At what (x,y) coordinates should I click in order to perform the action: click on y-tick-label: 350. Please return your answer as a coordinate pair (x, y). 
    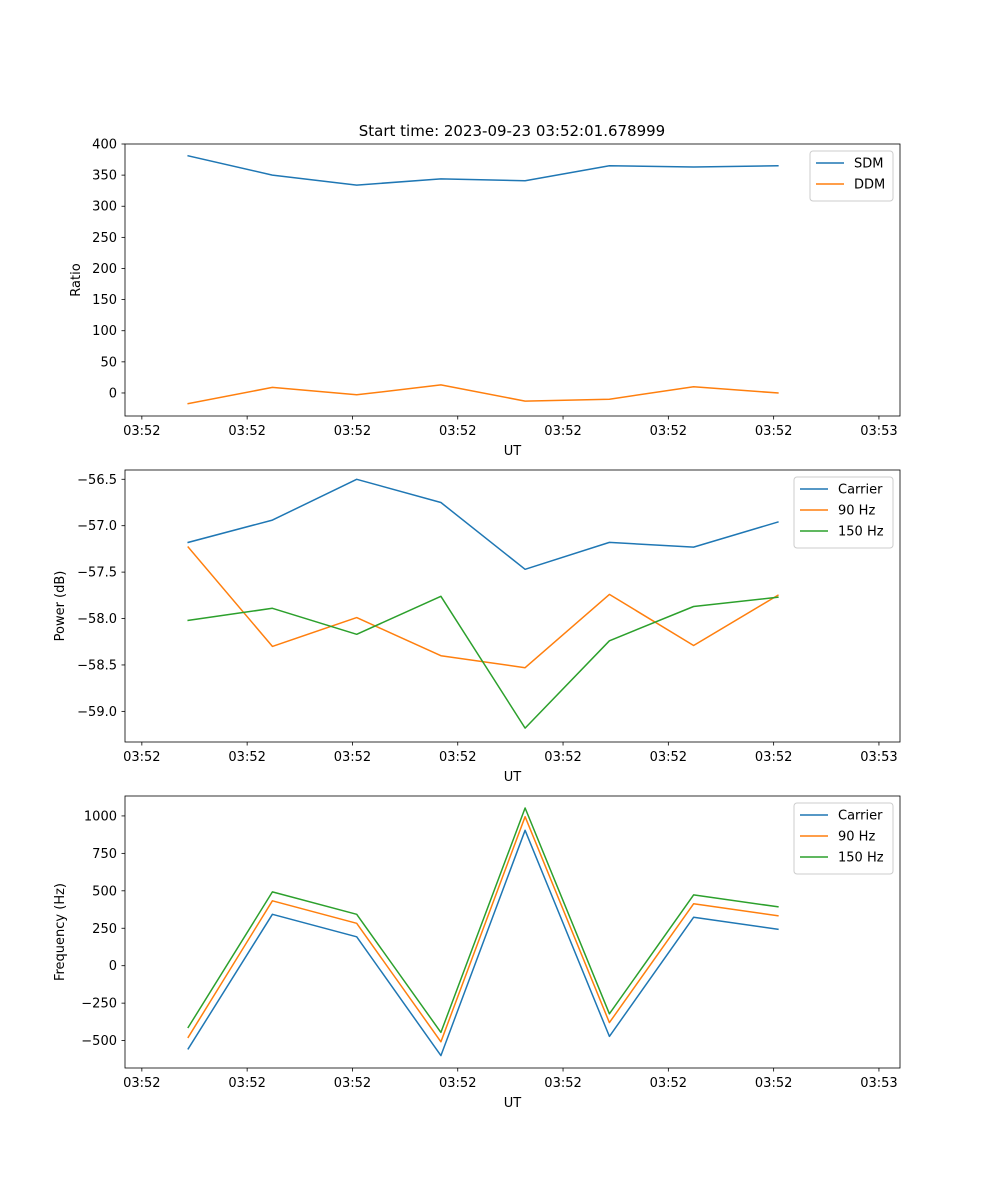
    Looking at the image, I should click on (104, 176).